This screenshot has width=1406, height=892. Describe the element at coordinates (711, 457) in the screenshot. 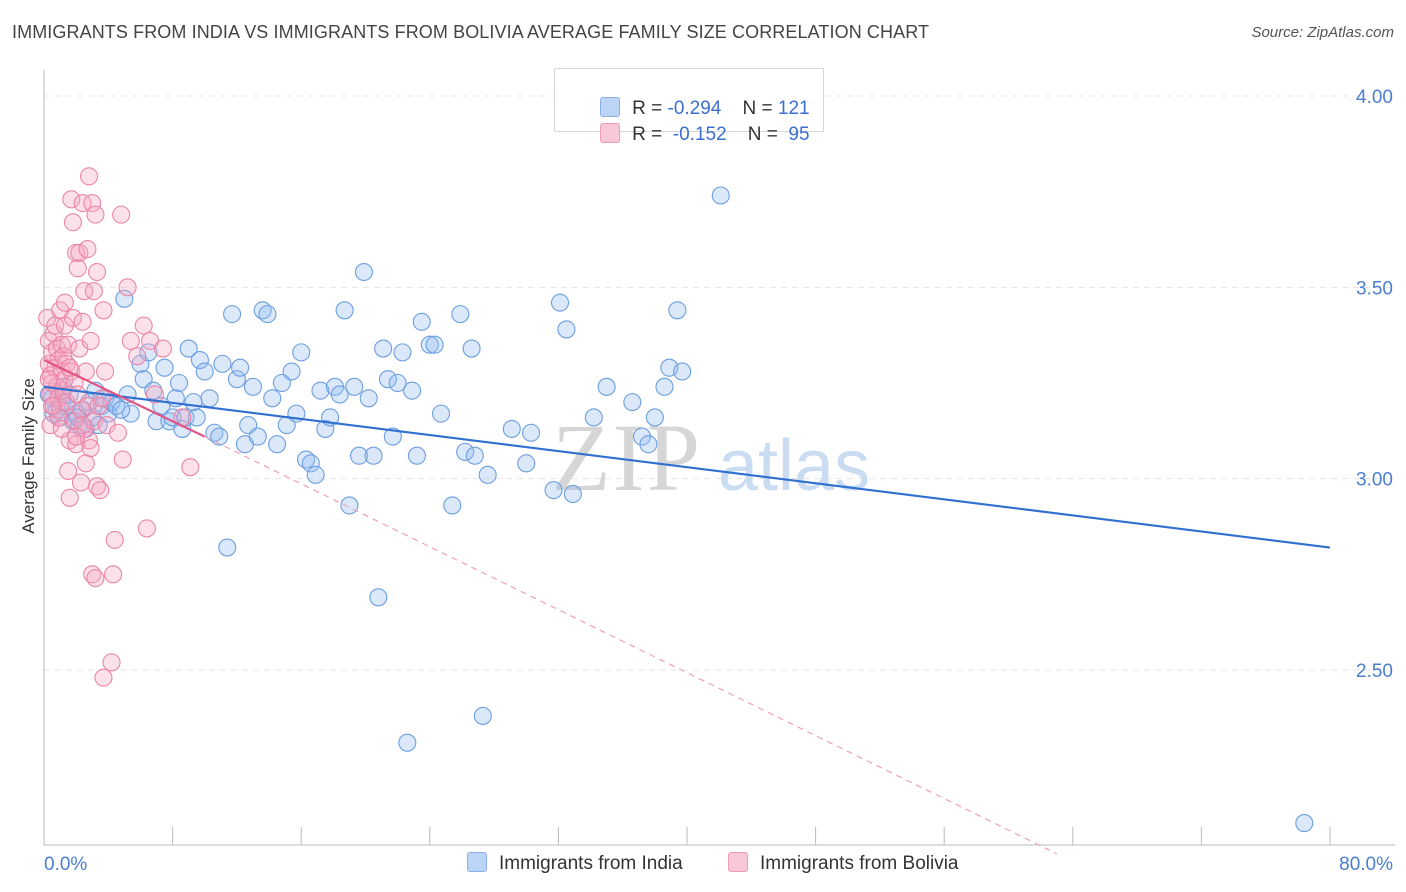

I see `watermark: ZIP atlas` at that location.